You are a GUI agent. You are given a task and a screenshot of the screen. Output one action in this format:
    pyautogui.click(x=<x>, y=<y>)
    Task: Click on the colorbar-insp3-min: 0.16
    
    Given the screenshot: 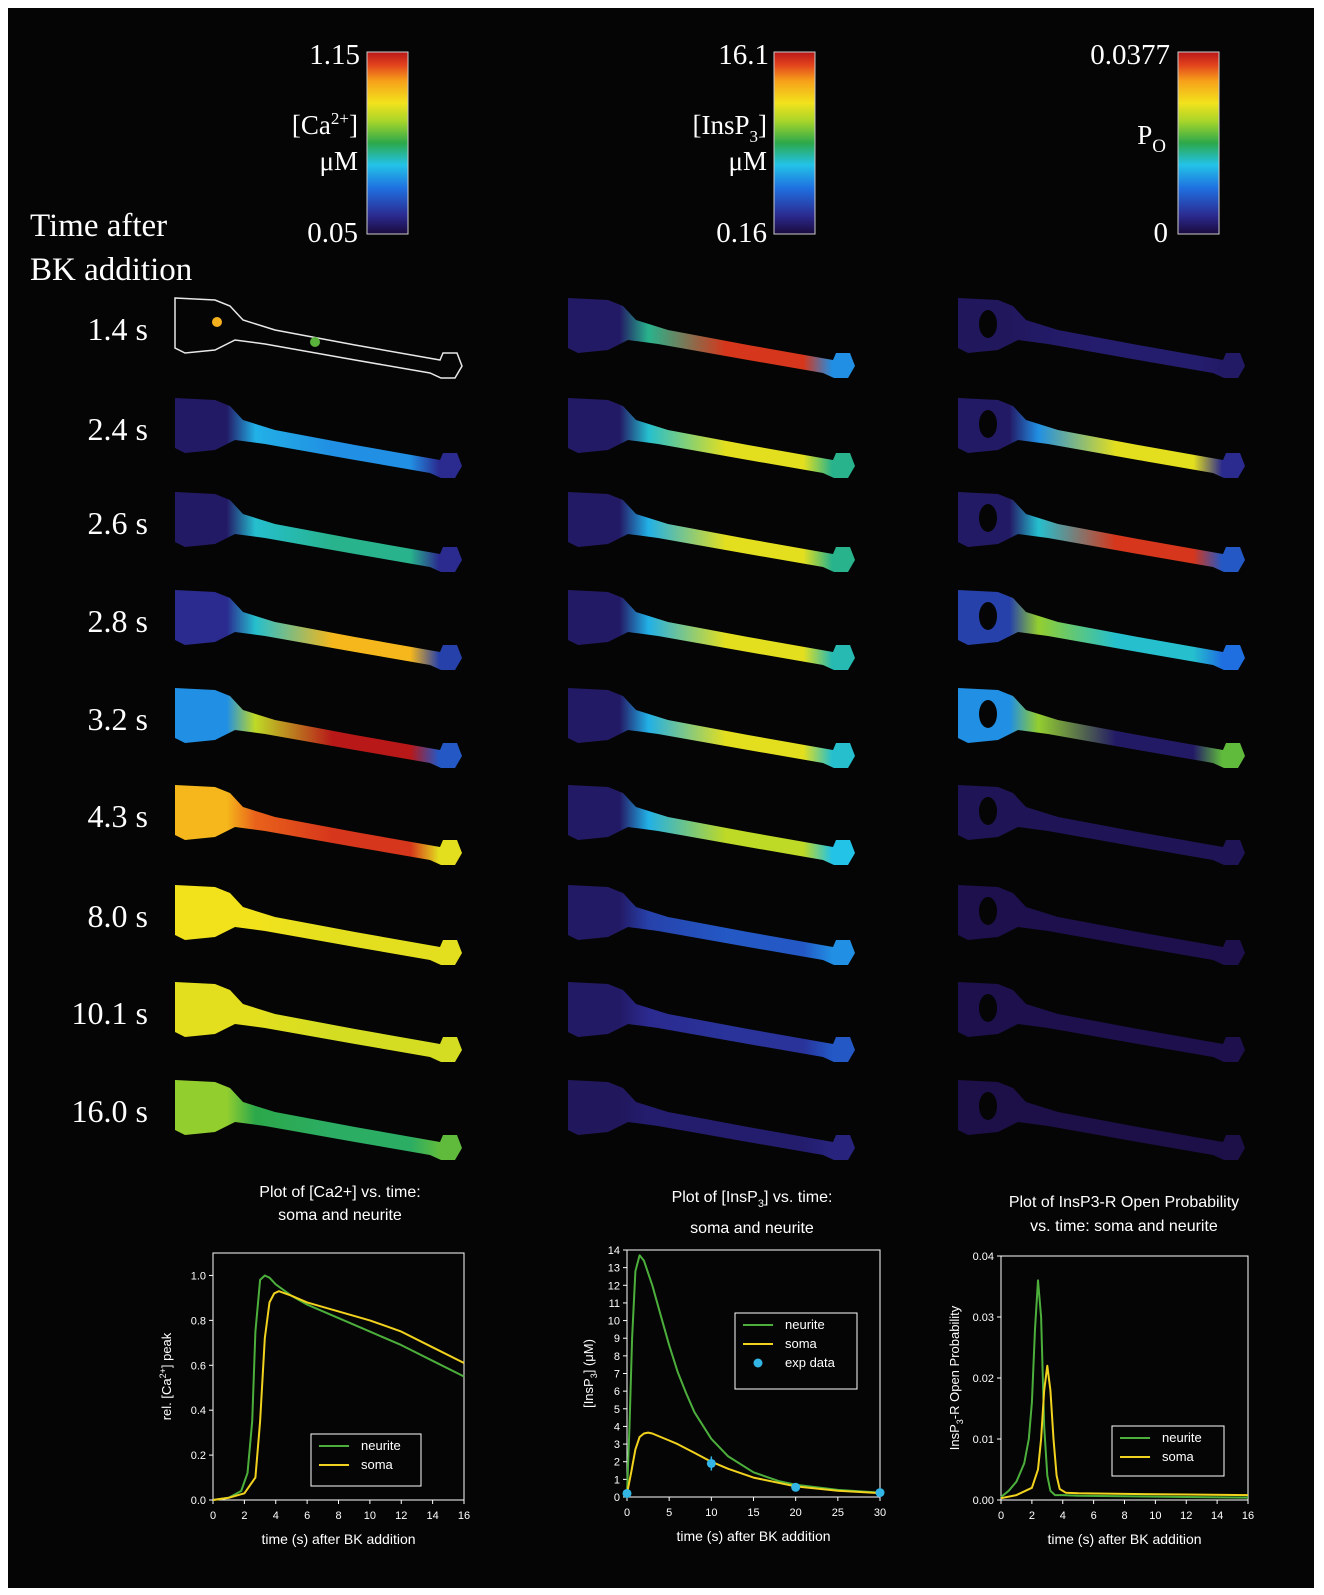 What is the action you would take?
    pyautogui.click(x=741, y=233)
    